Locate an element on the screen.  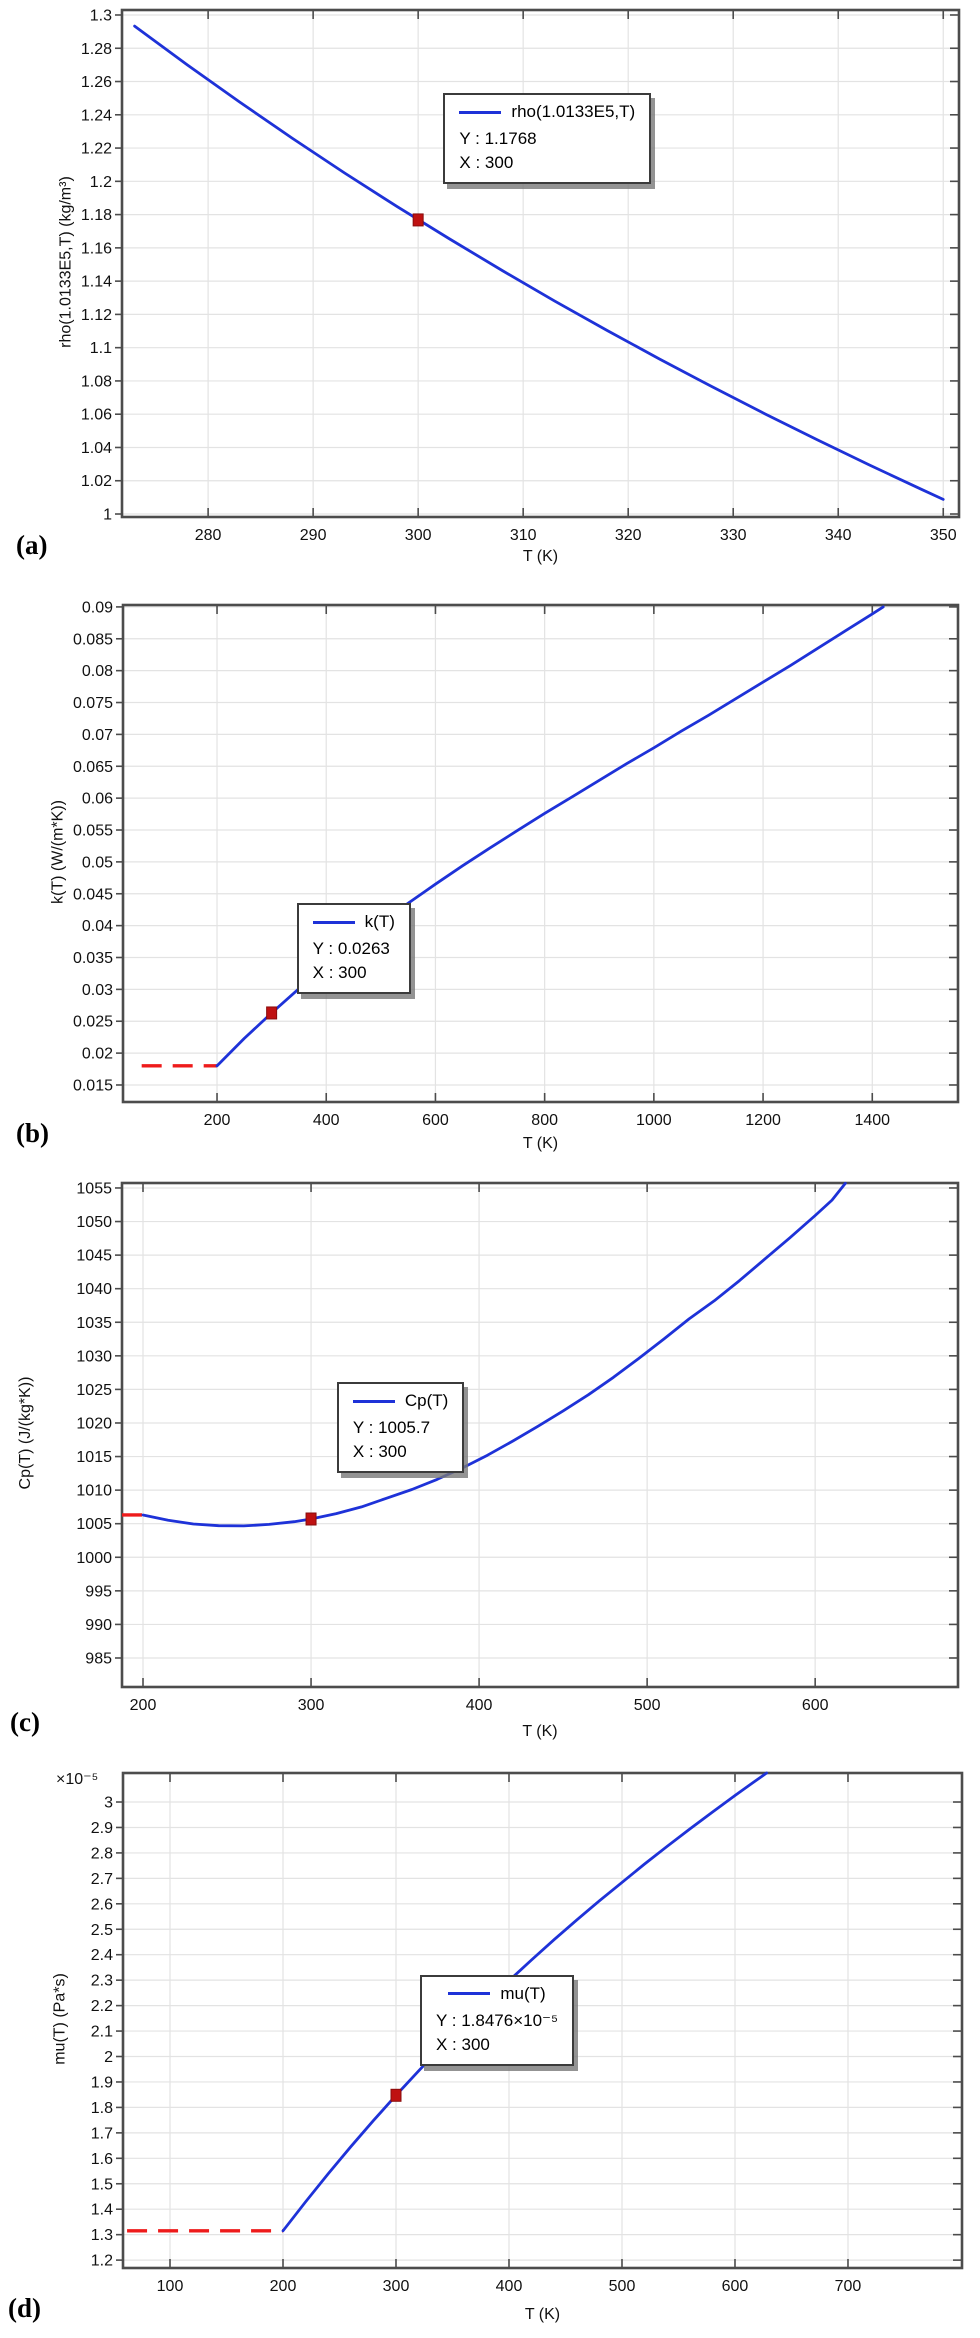
y-tick-label: 1000 is located at coordinates (94, 1558).